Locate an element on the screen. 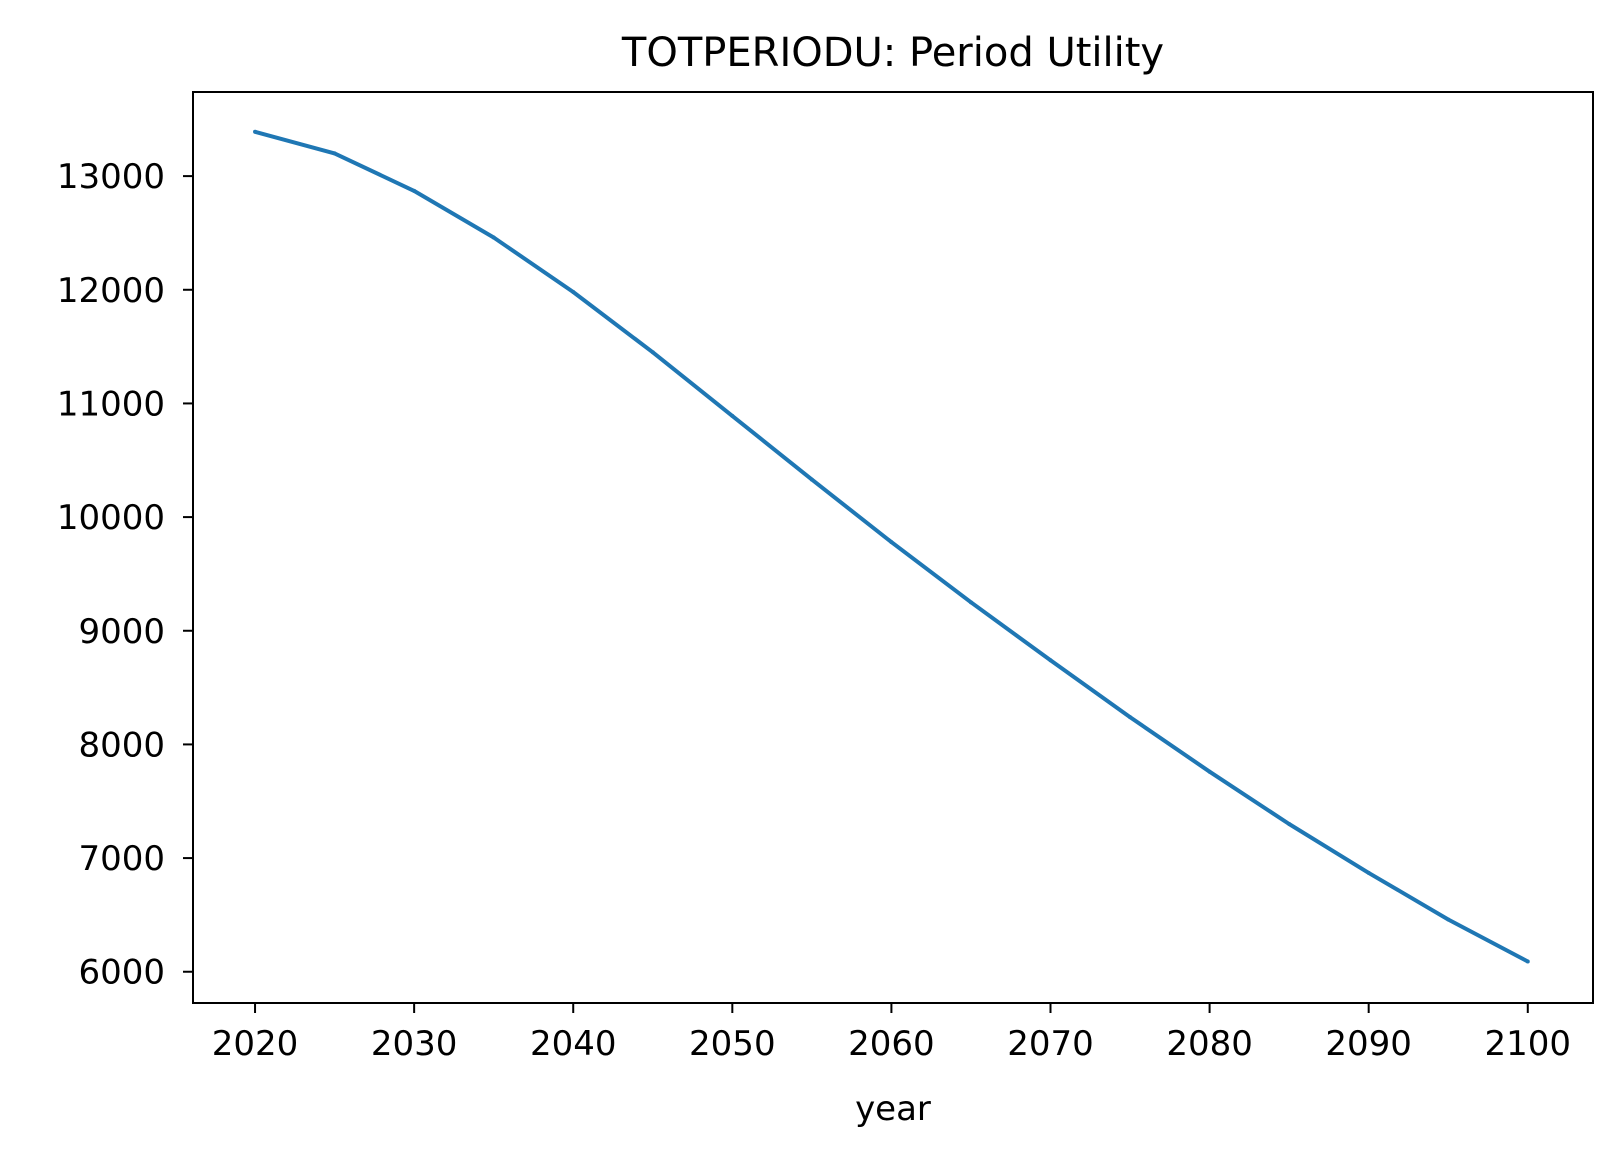 The image size is (1616, 1154). y-tick-label: 11000 is located at coordinates (111, 404).